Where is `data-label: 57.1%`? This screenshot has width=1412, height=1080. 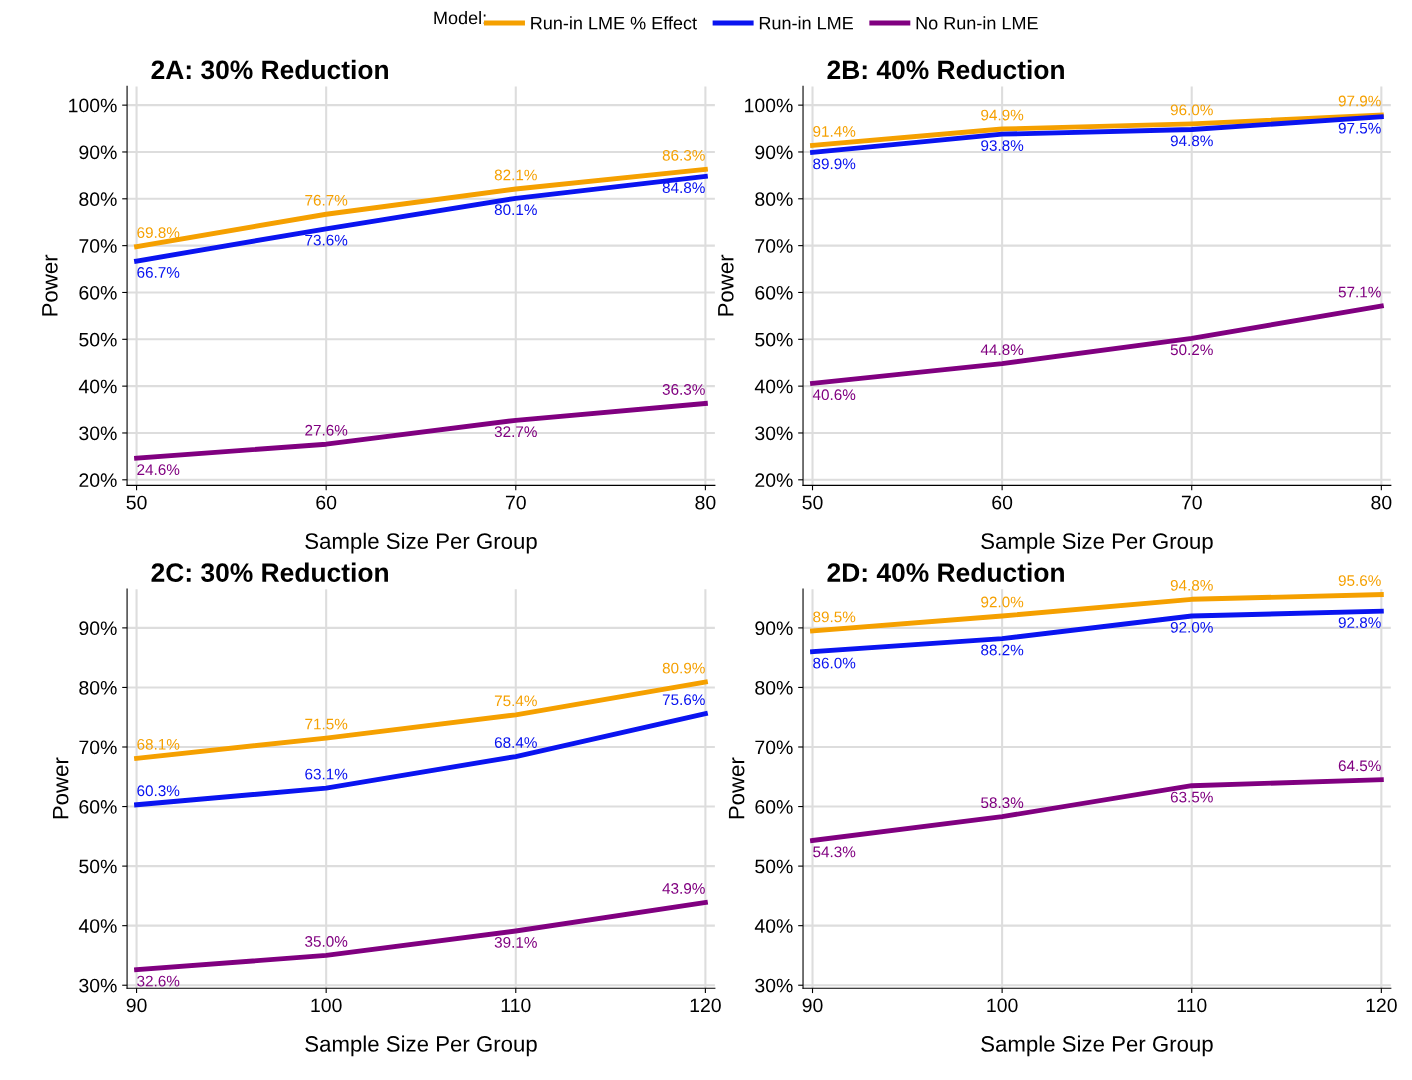
data-label: 57.1% is located at coordinates (1359, 292).